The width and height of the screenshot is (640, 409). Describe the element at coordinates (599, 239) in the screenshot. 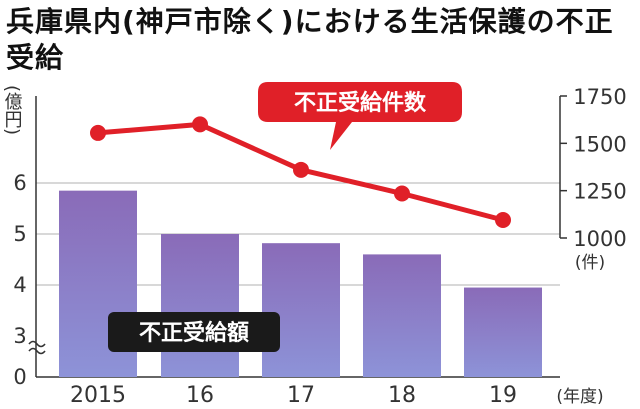

I see `right-tick-label: 1000` at that location.